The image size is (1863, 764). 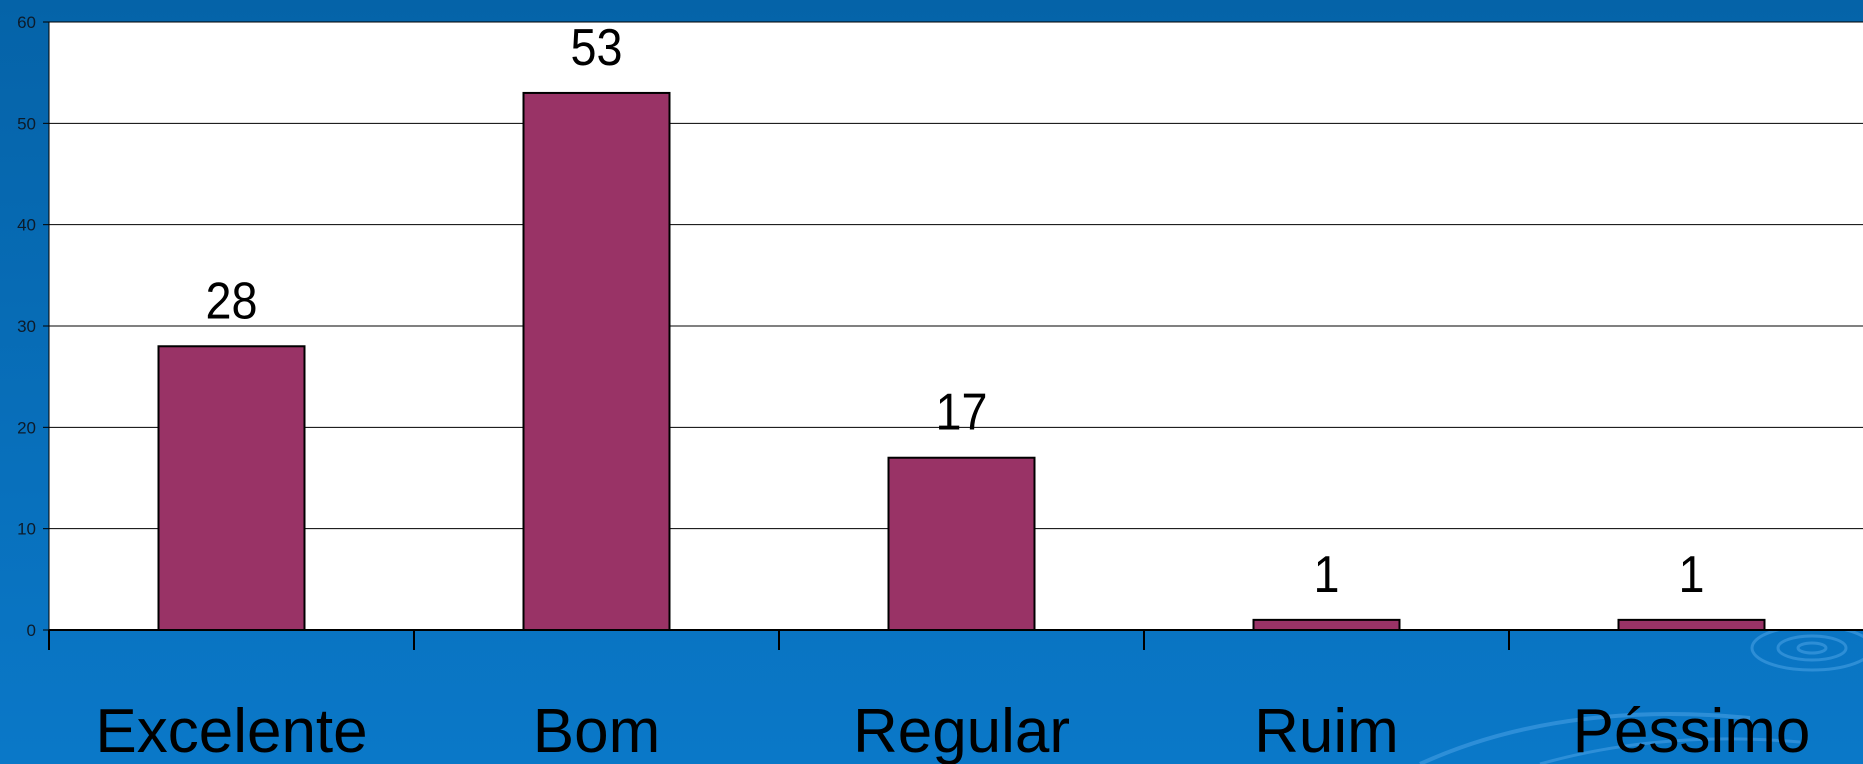 I want to click on y-tick-label: 10, so click(x=26, y=529).